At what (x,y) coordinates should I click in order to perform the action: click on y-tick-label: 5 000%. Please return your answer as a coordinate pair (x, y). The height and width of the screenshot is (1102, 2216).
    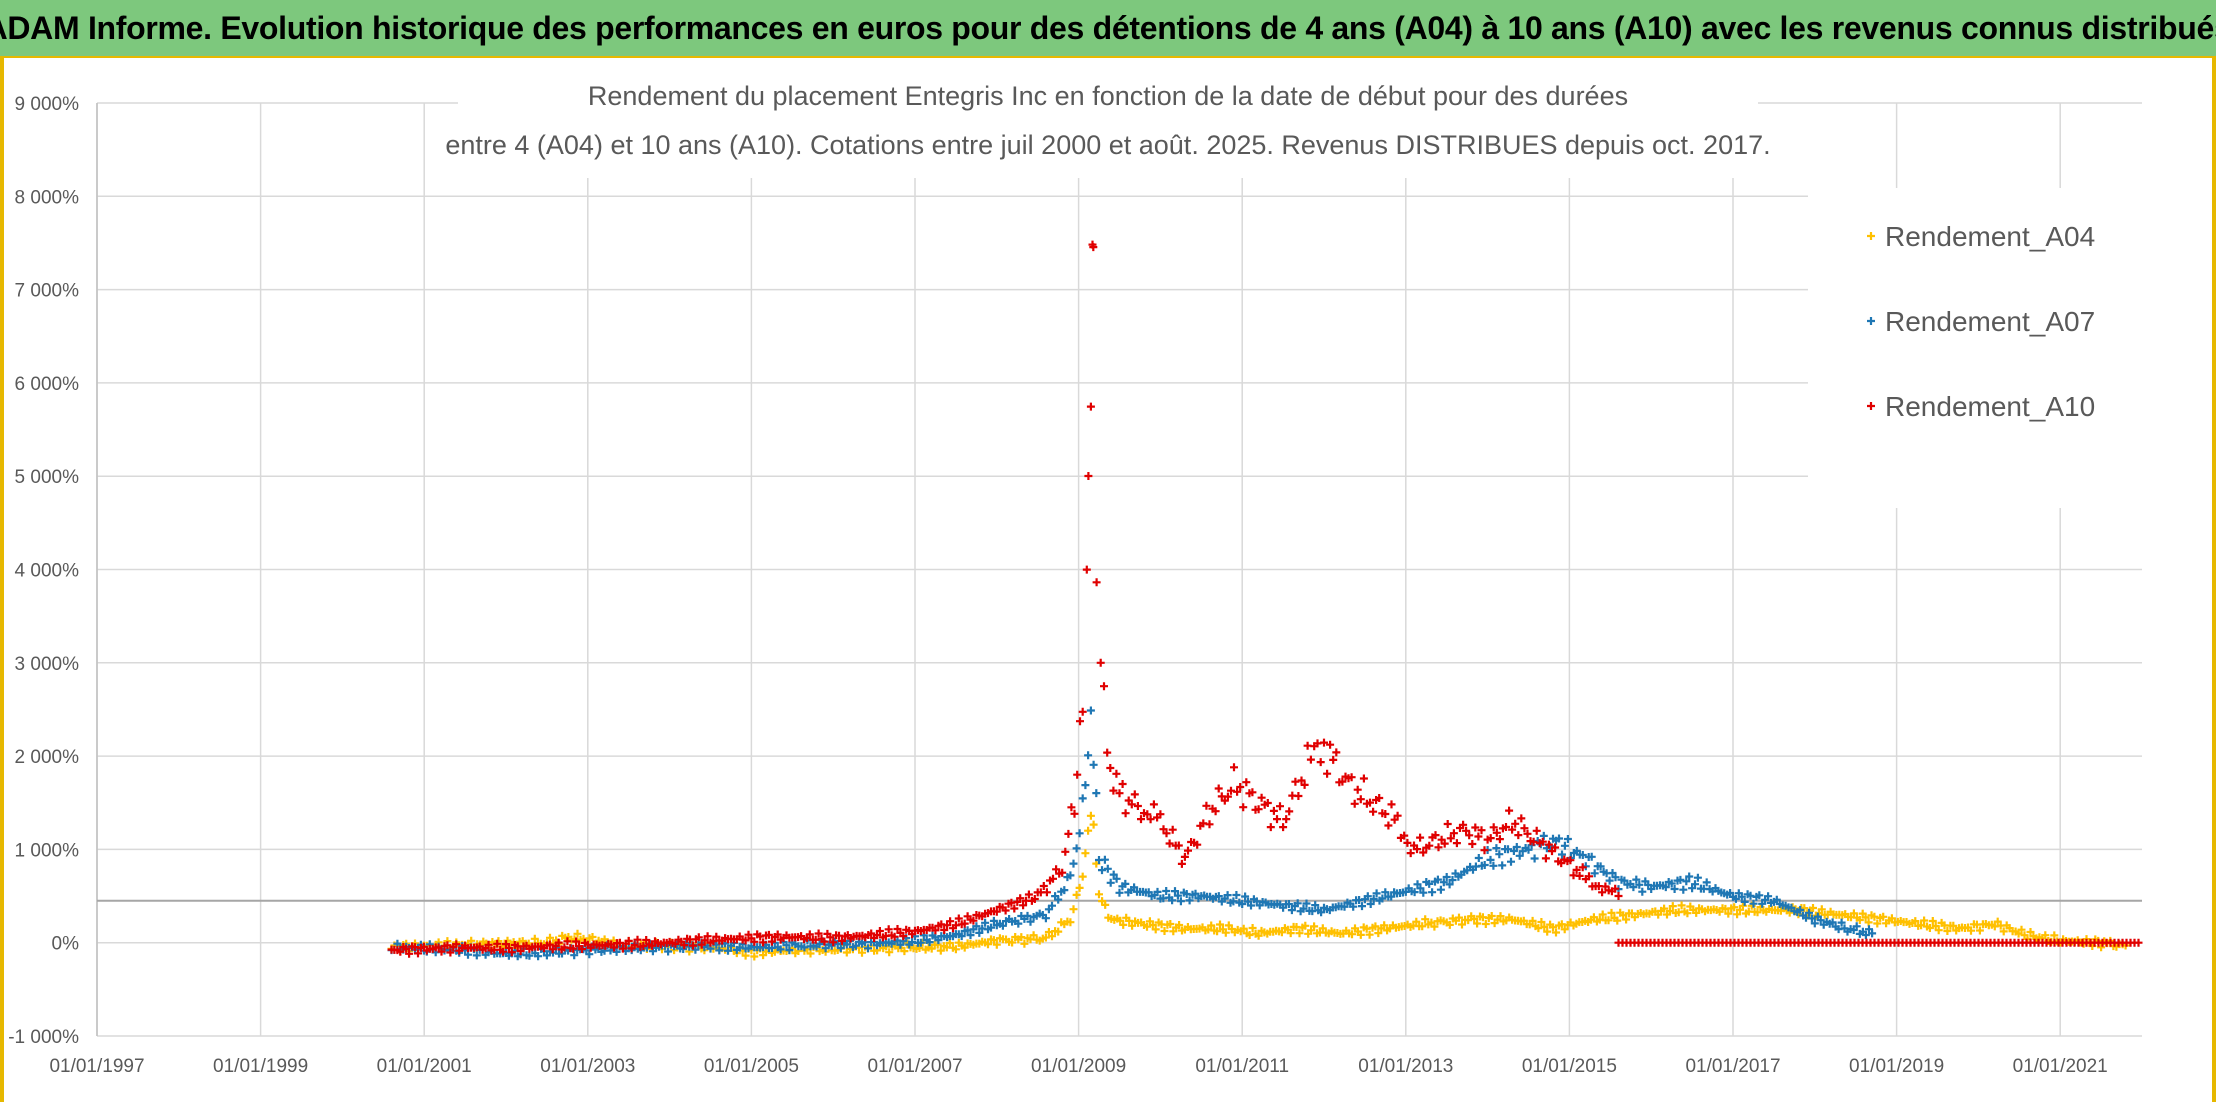
    Looking at the image, I should click on (47, 477).